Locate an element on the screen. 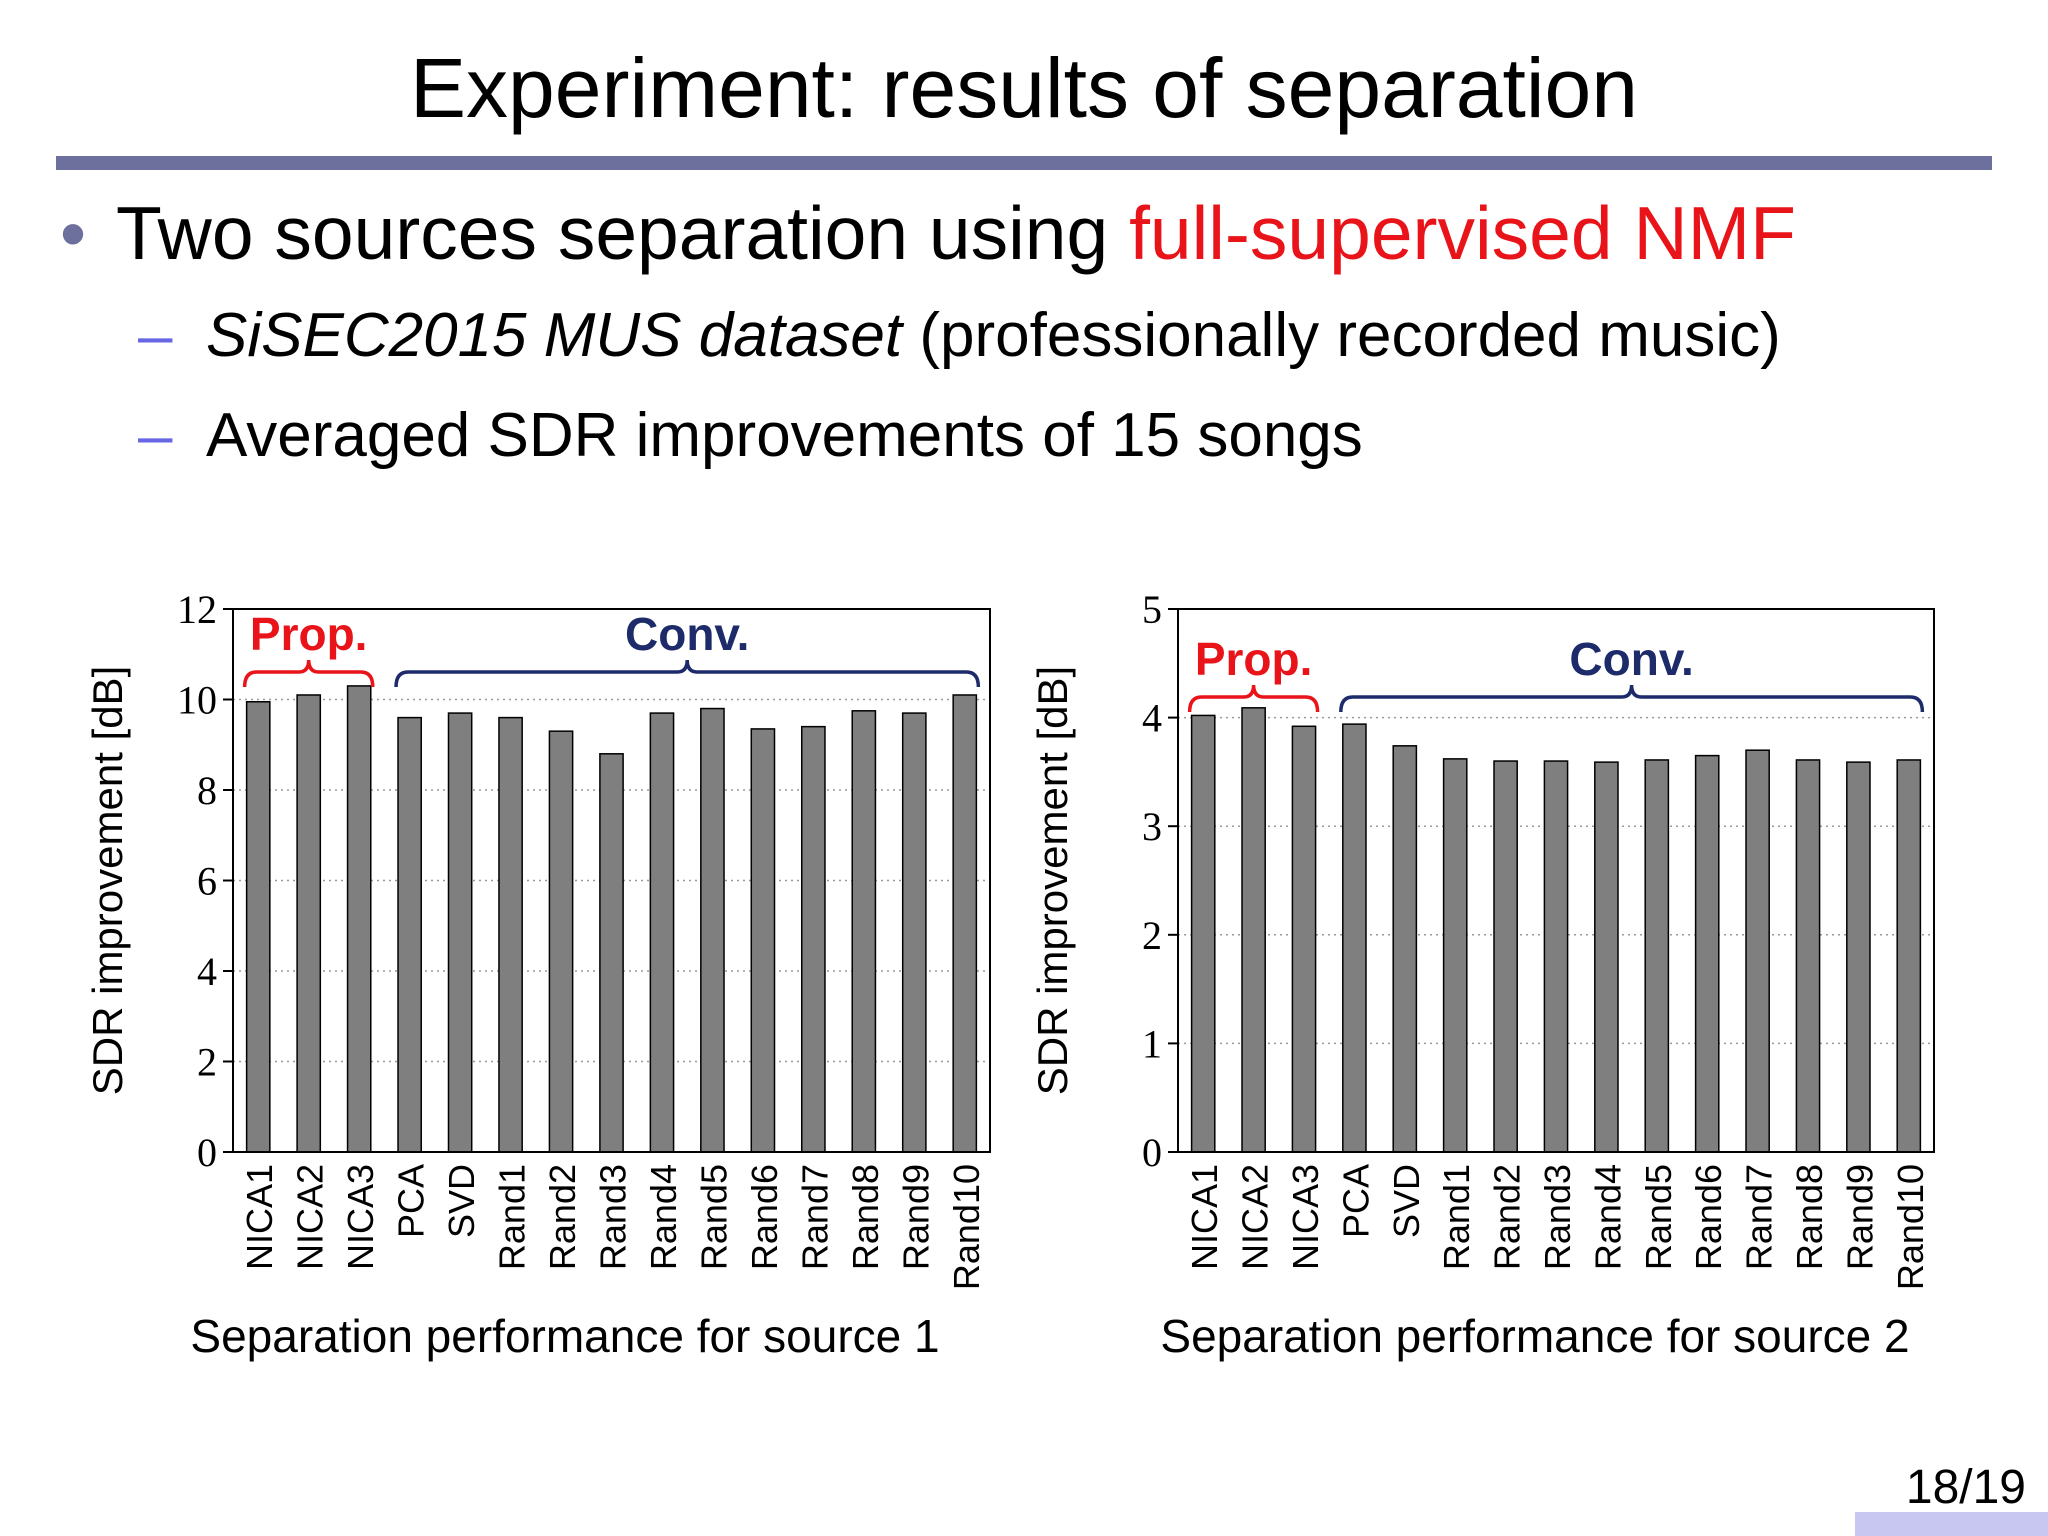 This screenshot has width=2048, height=1536. bullet-text: Two sources separation using is located at coordinates (623, 233).